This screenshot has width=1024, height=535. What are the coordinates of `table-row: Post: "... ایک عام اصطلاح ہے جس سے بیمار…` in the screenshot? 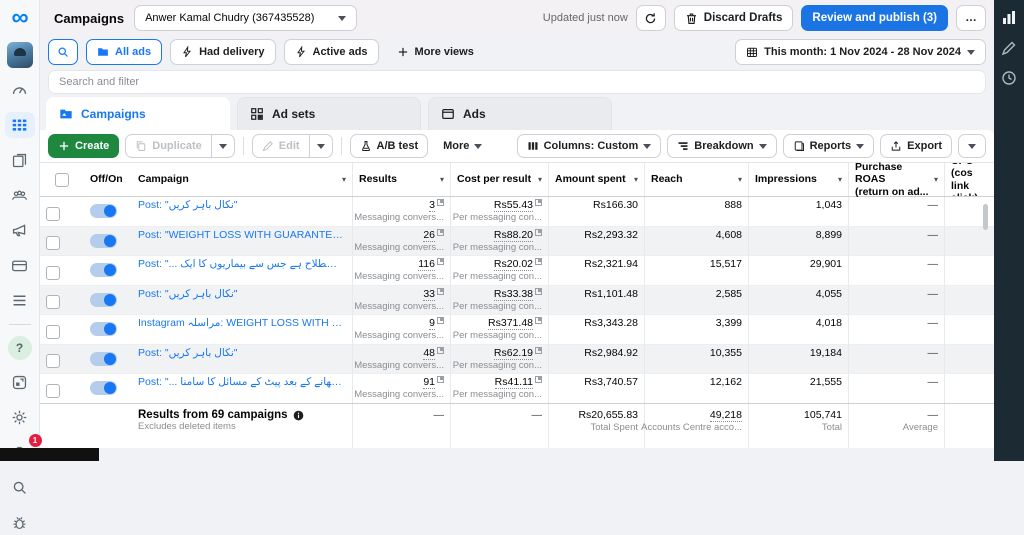 It's located at (517, 271).